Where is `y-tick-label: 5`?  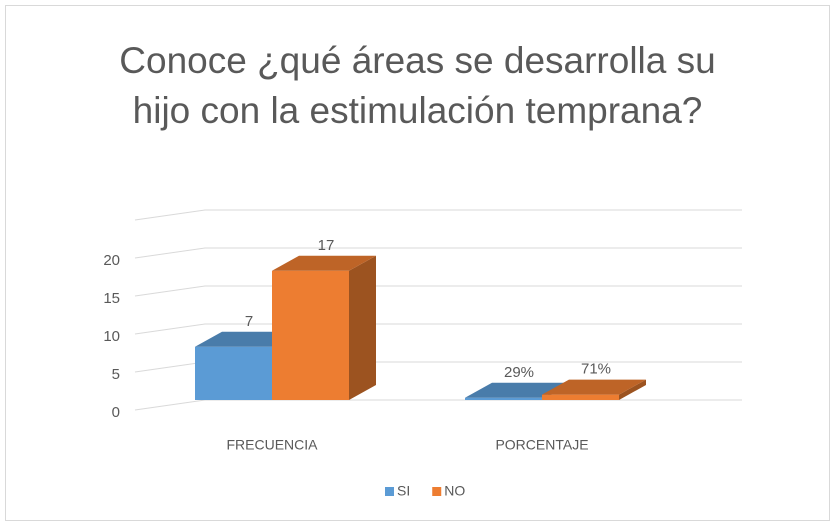 y-tick-label: 5 is located at coordinates (116, 374).